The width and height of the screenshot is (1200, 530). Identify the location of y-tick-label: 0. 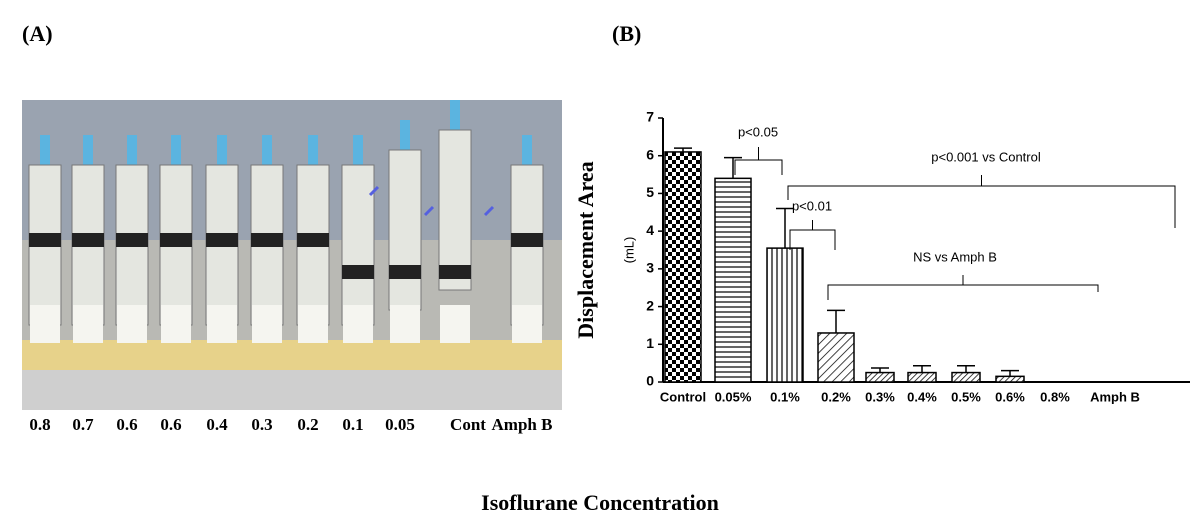
(650, 381).